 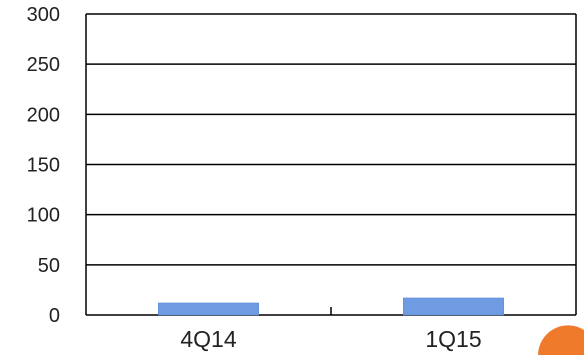 I want to click on y-tick-label-0: 0, so click(x=54, y=316).